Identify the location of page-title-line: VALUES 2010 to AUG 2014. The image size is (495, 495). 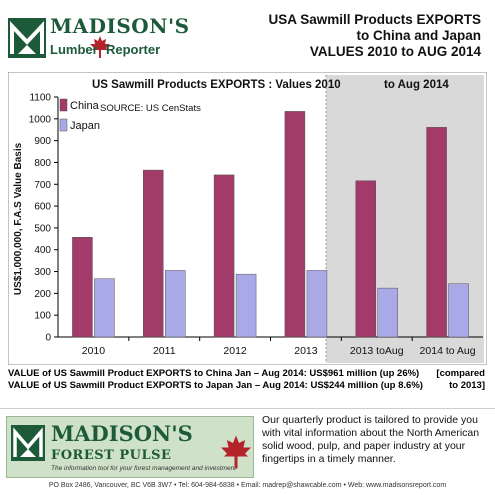
(395, 51).